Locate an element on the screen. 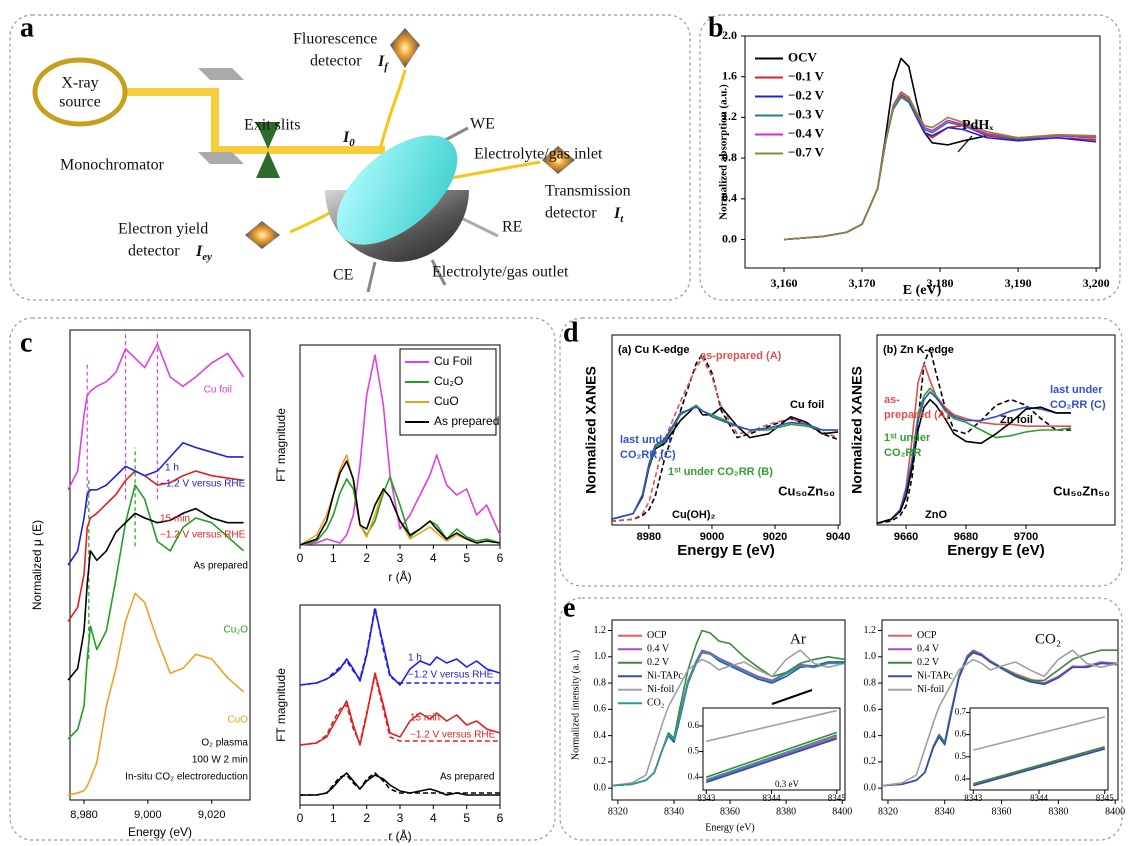  label: I0 is located at coordinates (348, 139).